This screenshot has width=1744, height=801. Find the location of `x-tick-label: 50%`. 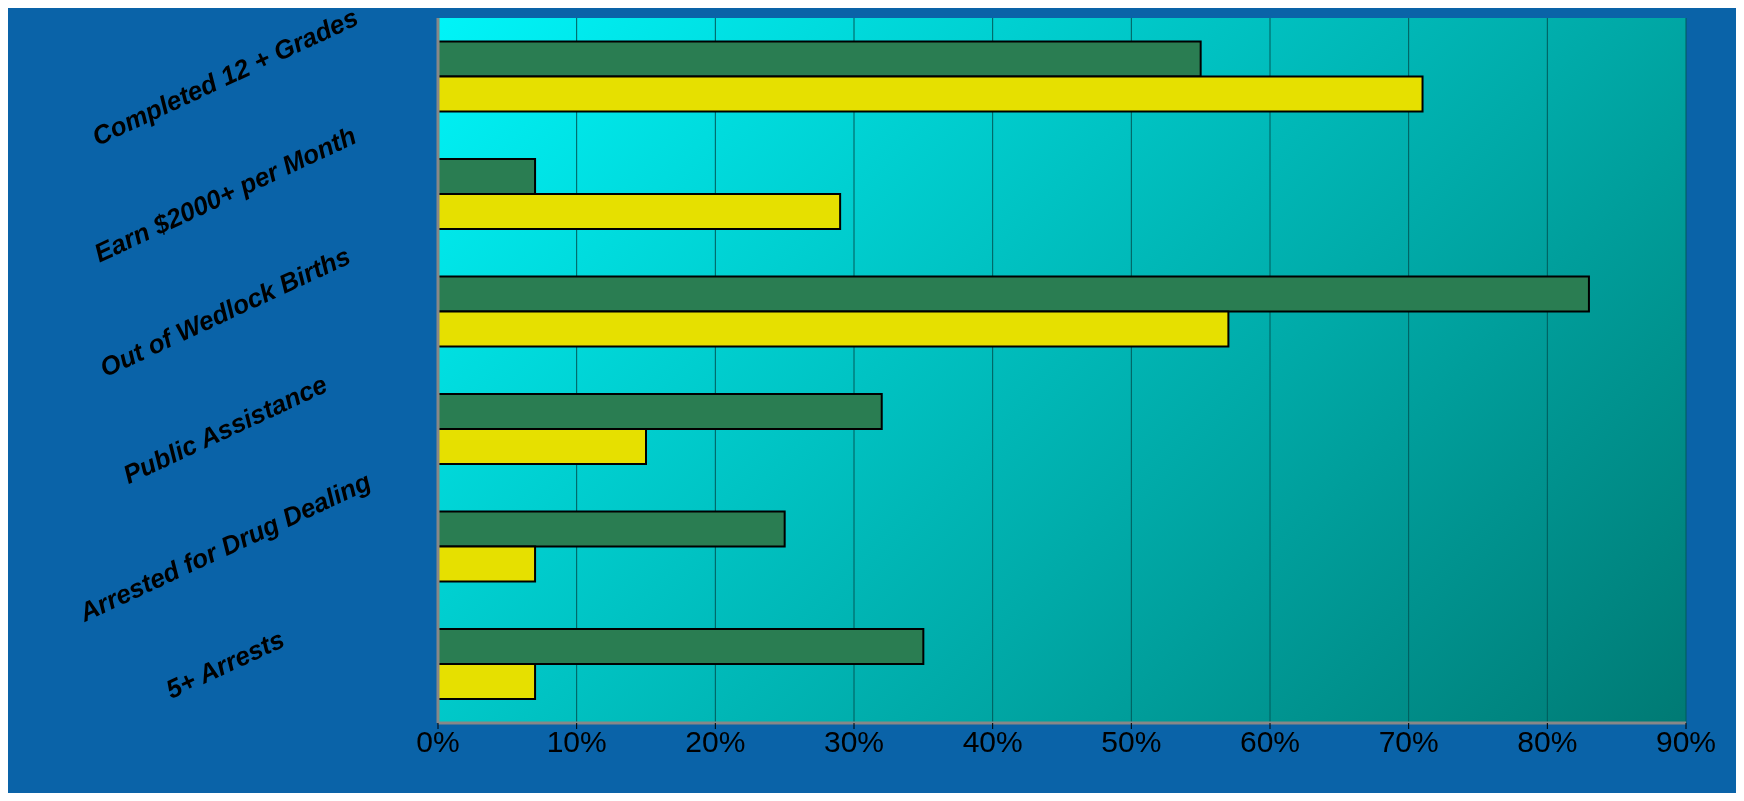

x-tick-label: 50% is located at coordinates (1131, 742).